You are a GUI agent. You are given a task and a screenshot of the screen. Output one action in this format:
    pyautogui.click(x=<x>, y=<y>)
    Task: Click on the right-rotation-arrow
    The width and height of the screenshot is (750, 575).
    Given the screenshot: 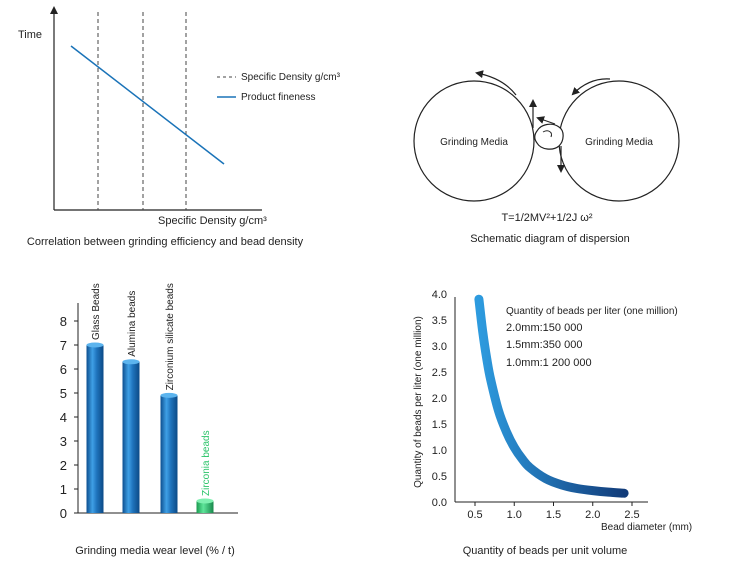 What is the action you would take?
    pyautogui.click(x=591, y=87)
    